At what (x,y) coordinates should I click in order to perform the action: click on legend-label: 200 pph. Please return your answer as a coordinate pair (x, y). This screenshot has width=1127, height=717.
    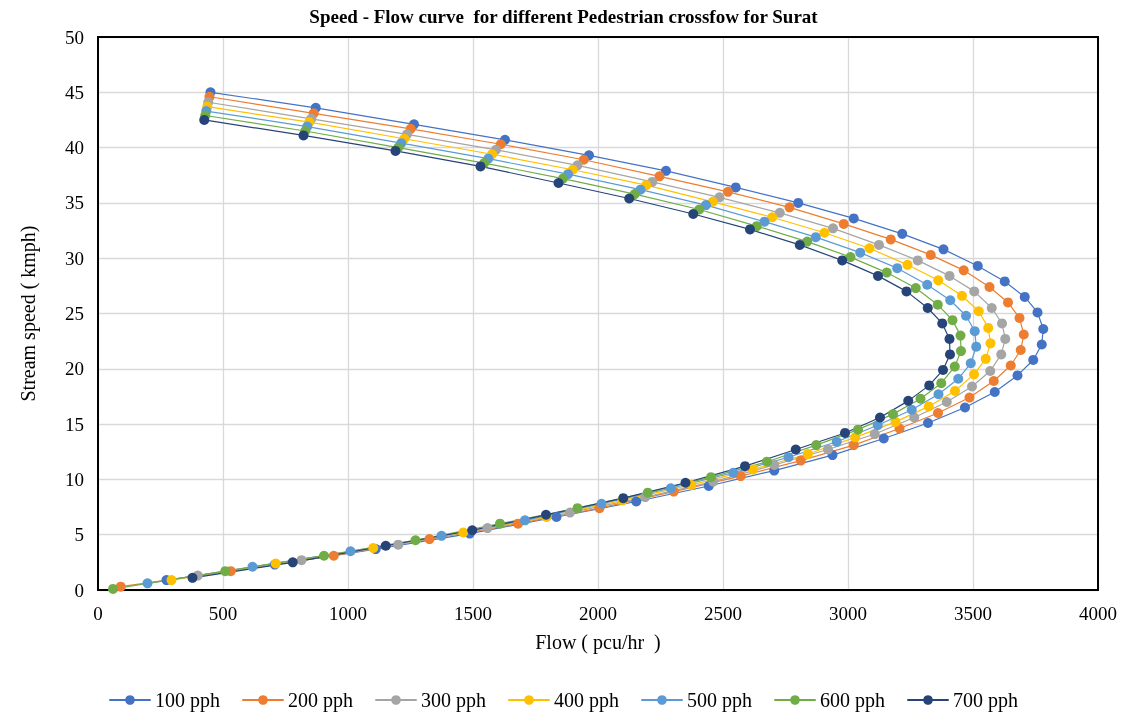
    Looking at the image, I should click on (320, 700).